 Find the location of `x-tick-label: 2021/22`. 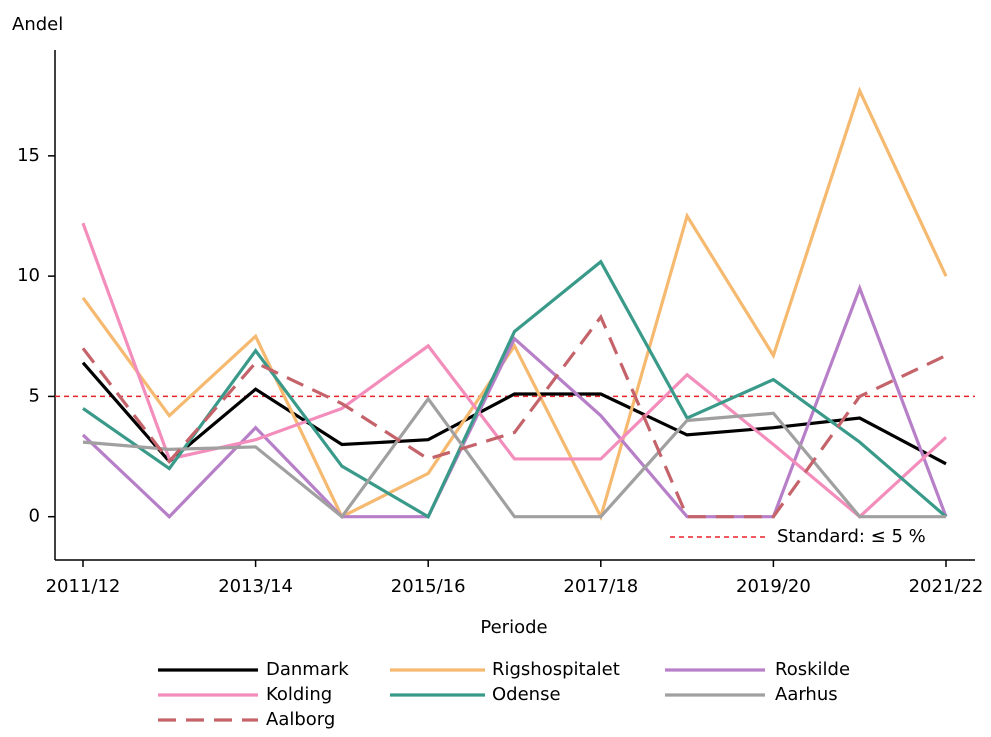

x-tick-label: 2021/22 is located at coordinates (946, 586).